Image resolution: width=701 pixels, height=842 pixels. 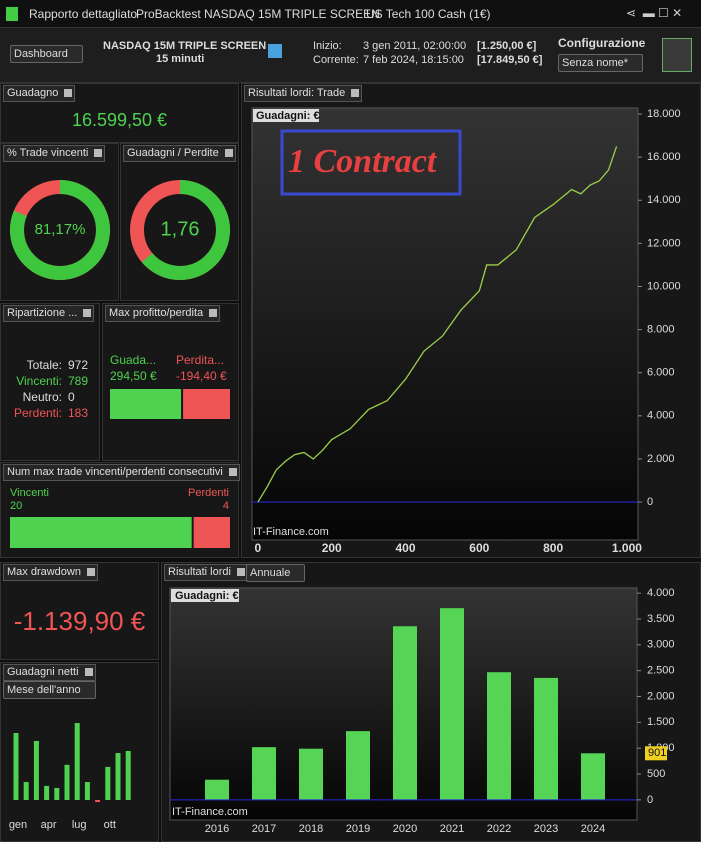 I want to click on x-tick-label: lug, so click(x=79, y=825).